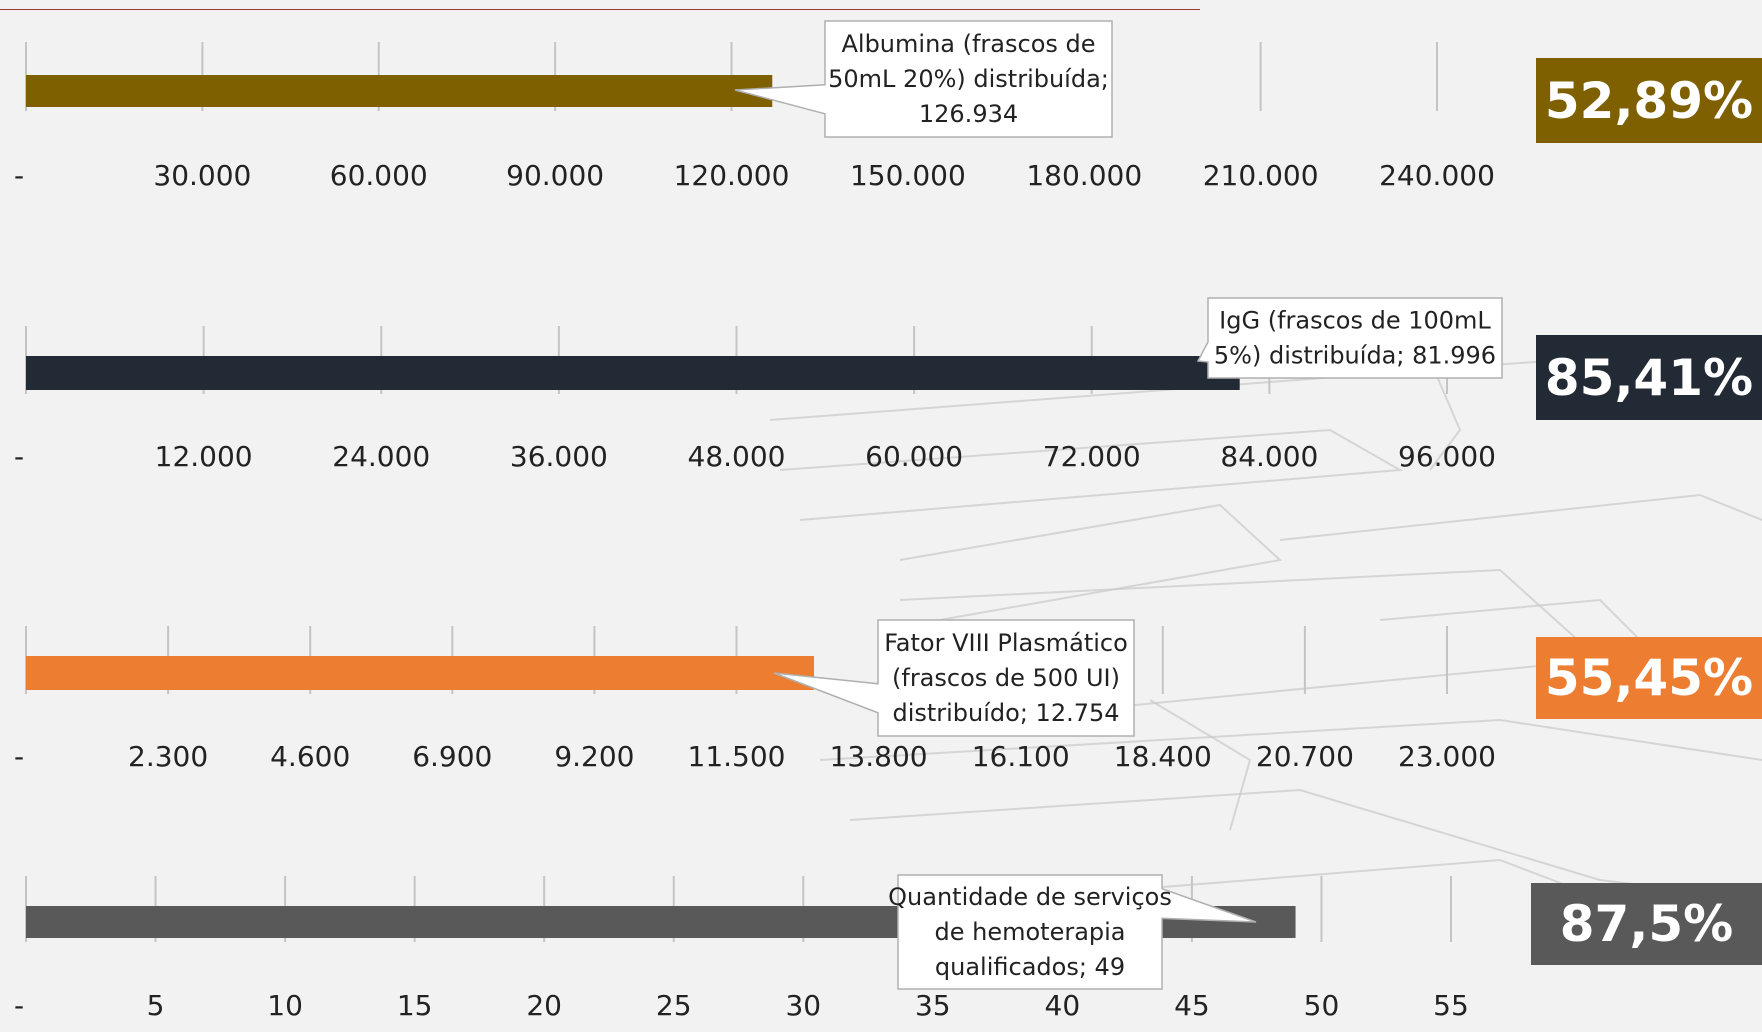 Image resolution: width=1762 pixels, height=1032 pixels. Describe the element at coordinates (1355, 356) in the screenshot. I see `callout-line: 5%) distribuída; 81.996` at that location.